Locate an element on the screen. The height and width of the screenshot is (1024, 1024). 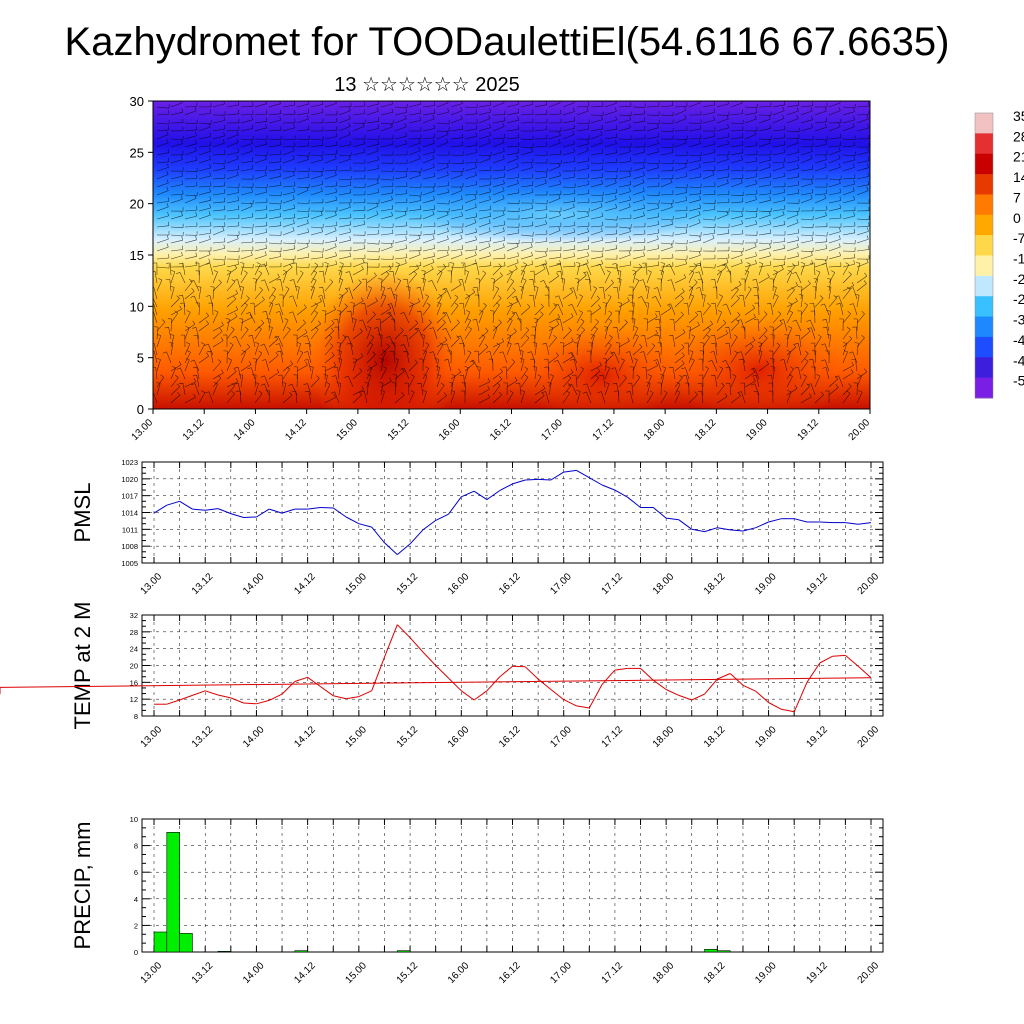
y-axis-title: PRECIP, mm is located at coordinates (82, 886).